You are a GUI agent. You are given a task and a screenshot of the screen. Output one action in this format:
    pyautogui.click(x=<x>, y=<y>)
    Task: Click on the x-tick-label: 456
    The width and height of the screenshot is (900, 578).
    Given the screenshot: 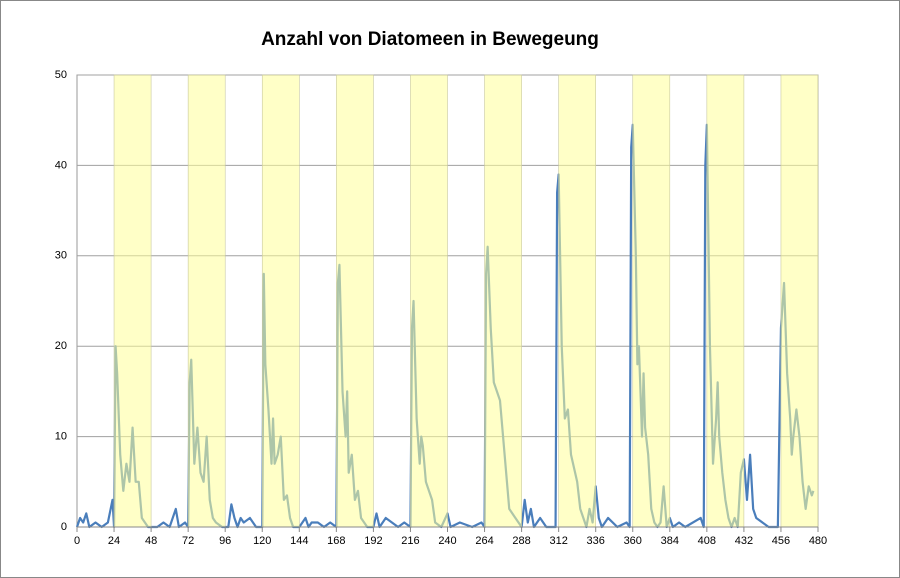 What is the action you would take?
    pyautogui.click(x=781, y=541)
    